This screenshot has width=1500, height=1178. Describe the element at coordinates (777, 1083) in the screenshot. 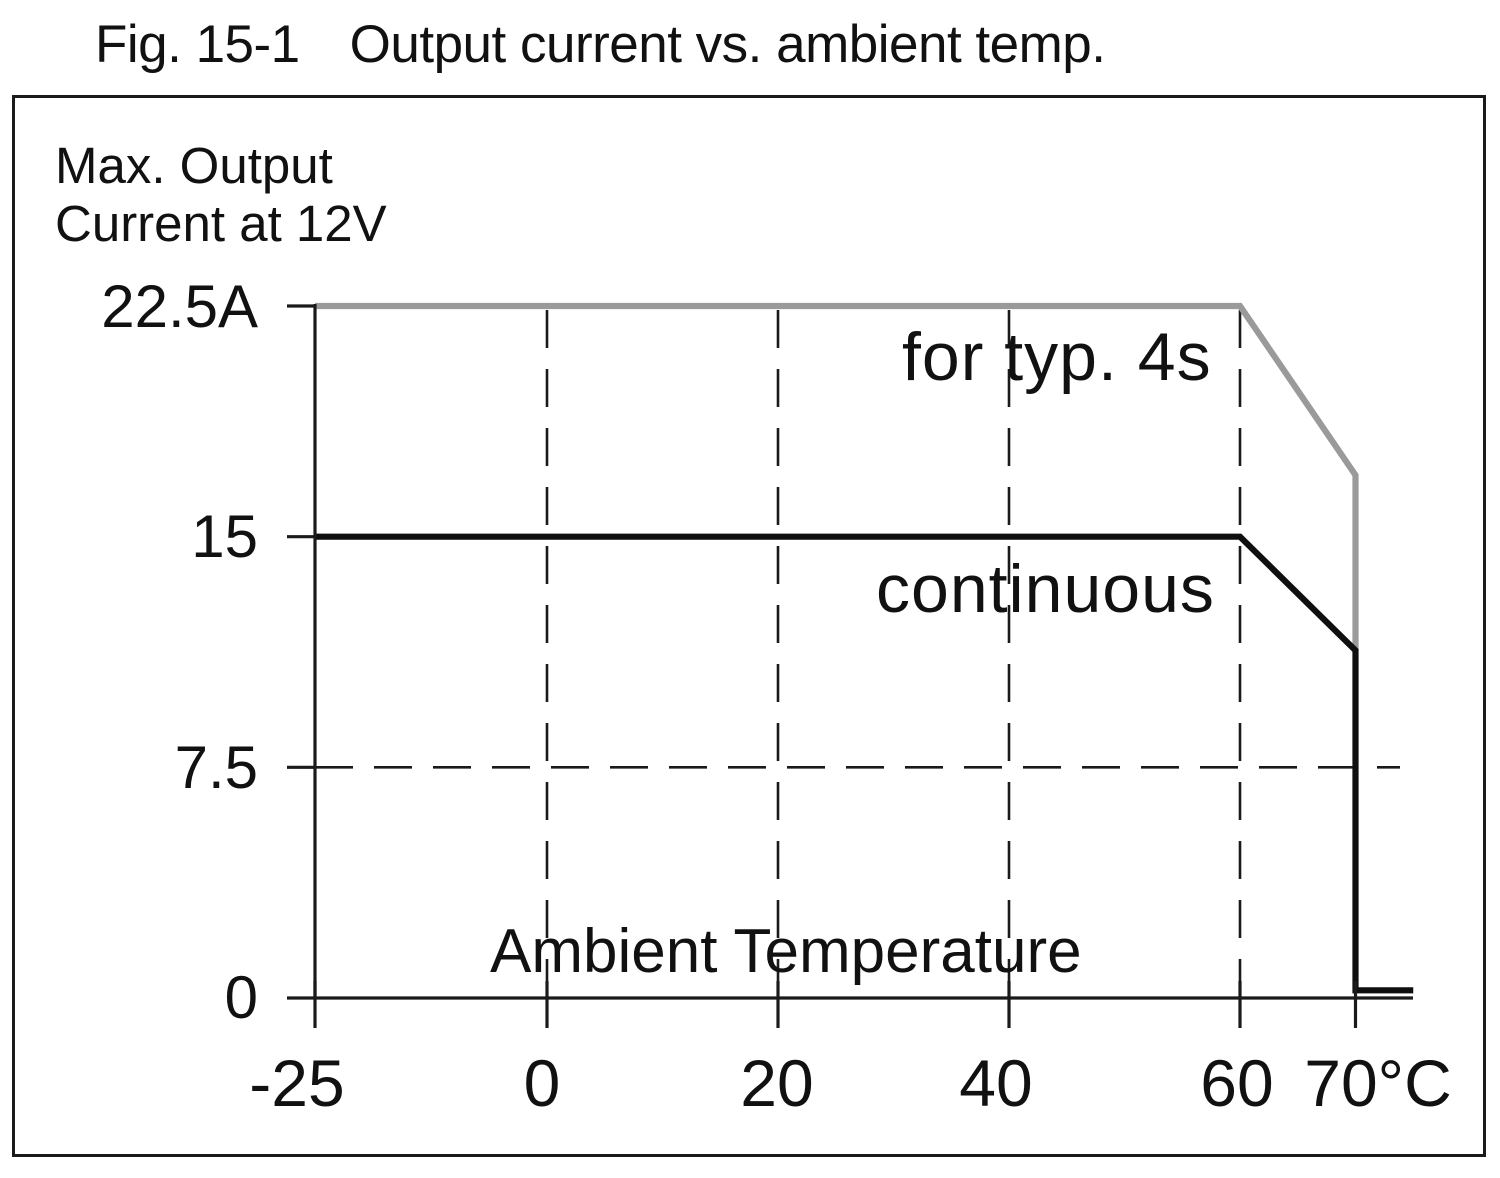

I see `x-tick-label: 20` at that location.